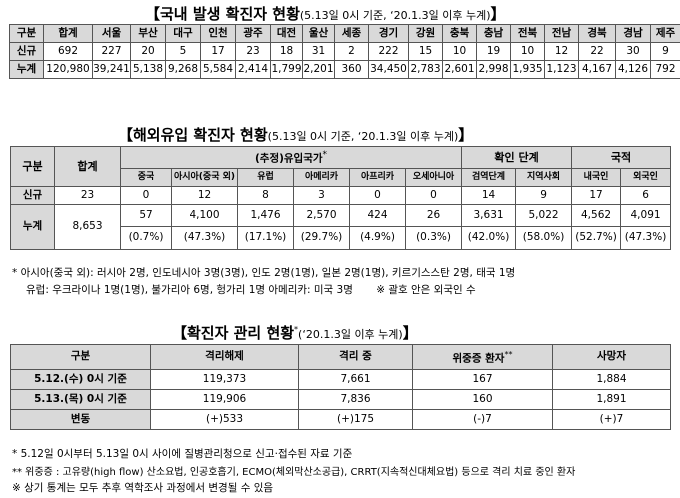 The height and width of the screenshot is (498, 680). Describe the element at coordinates (351, 69) in the screenshot. I see `domestic-cell: 360` at that location.